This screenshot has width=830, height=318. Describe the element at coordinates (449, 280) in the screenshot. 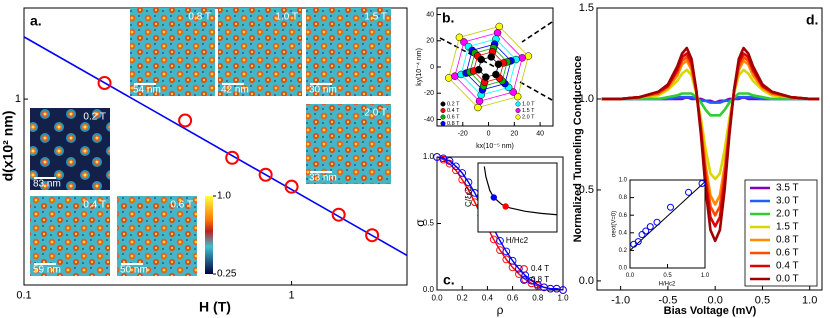

I see `panel-label: c.` at that location.